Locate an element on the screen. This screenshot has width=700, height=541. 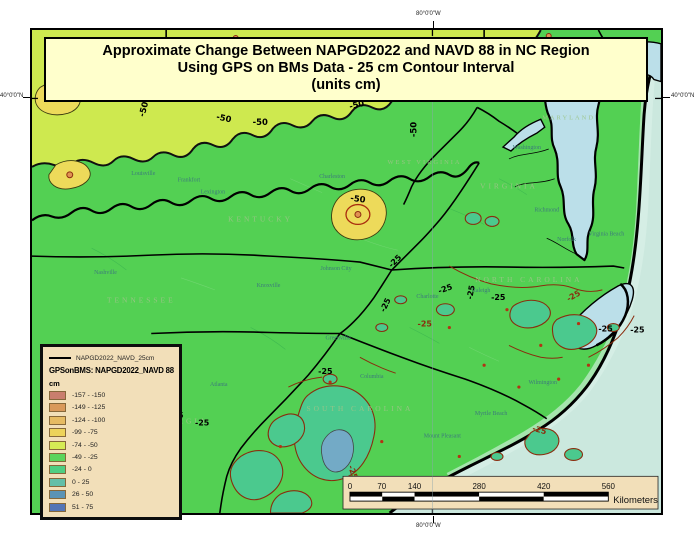
legend-range-label: -157 - -150 is located at coordinates (89, 395).